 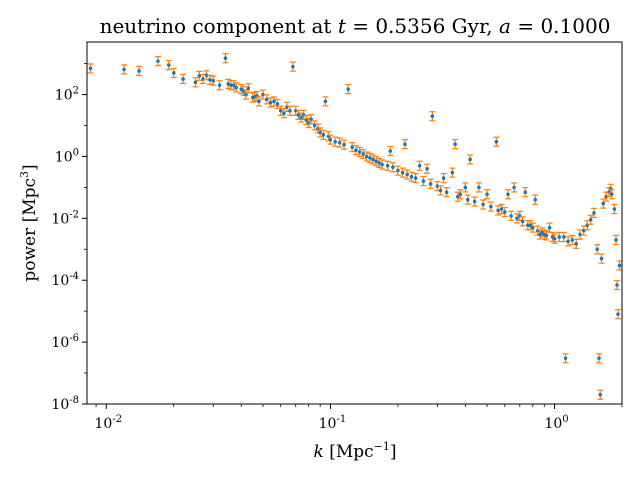 I want to click on x-axis-label-symbol: k, so click(x=318, y=452).